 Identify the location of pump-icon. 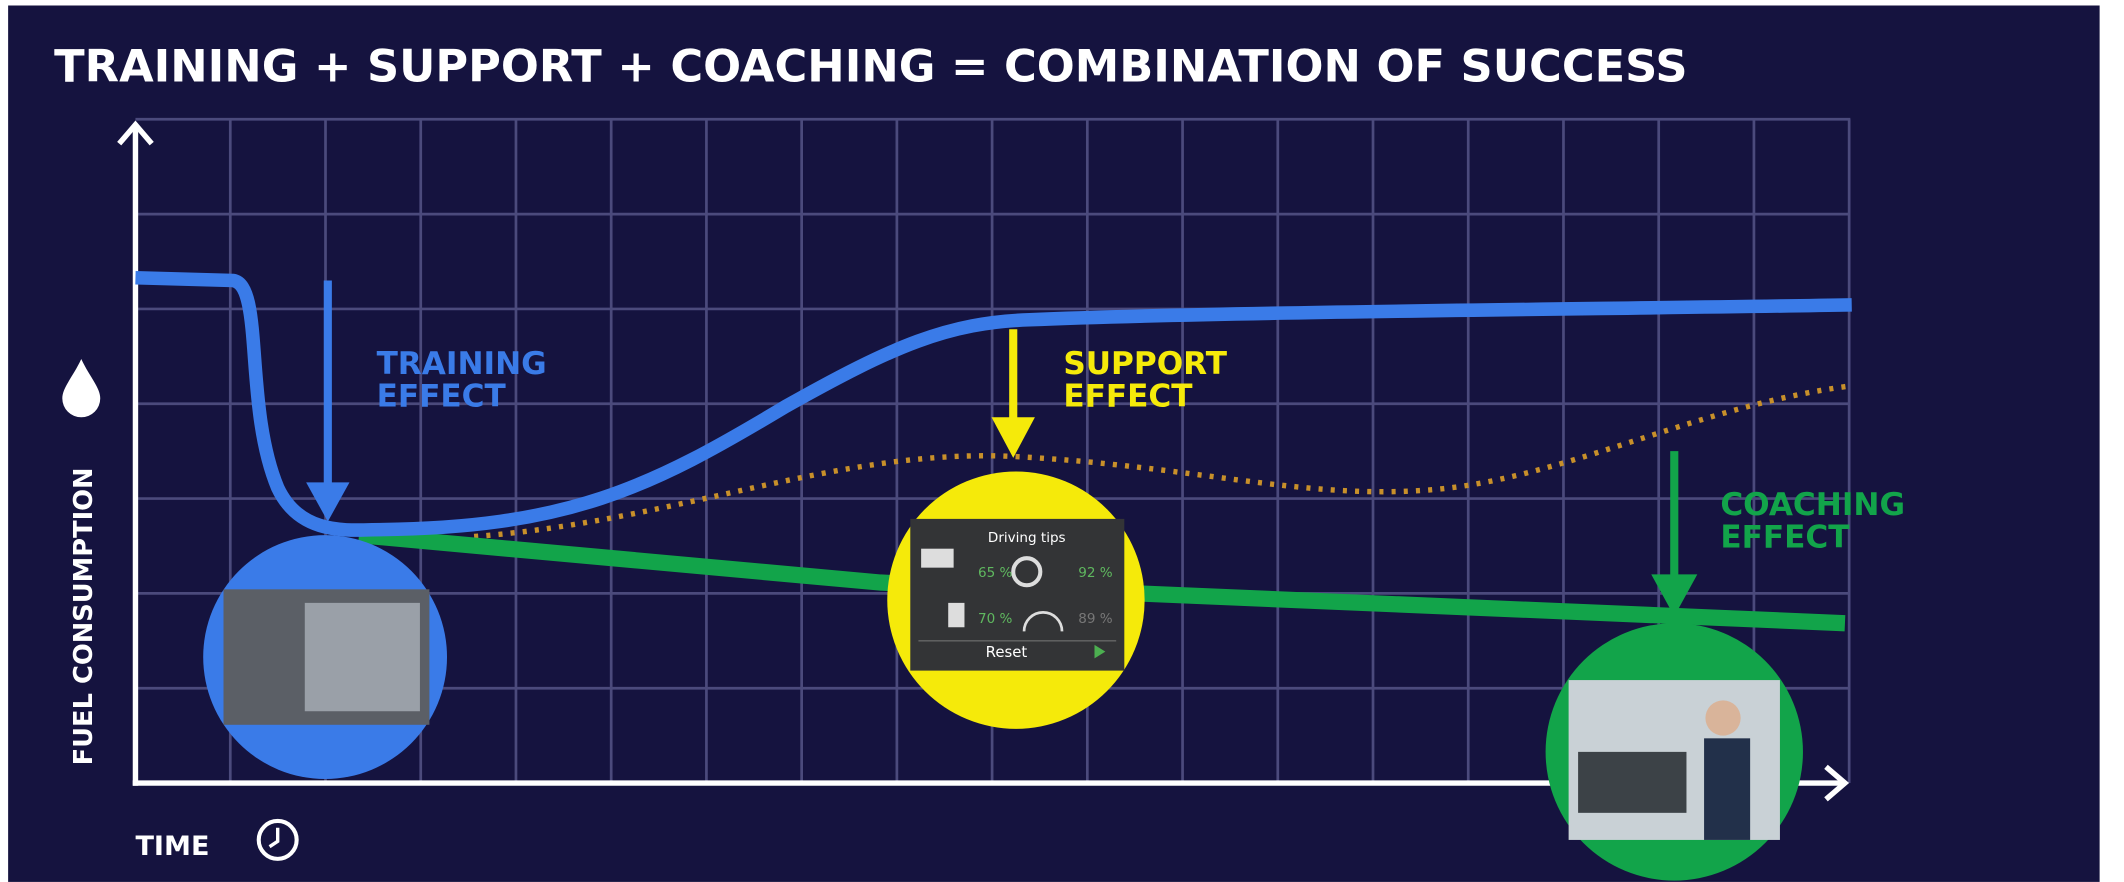
(956, 615).